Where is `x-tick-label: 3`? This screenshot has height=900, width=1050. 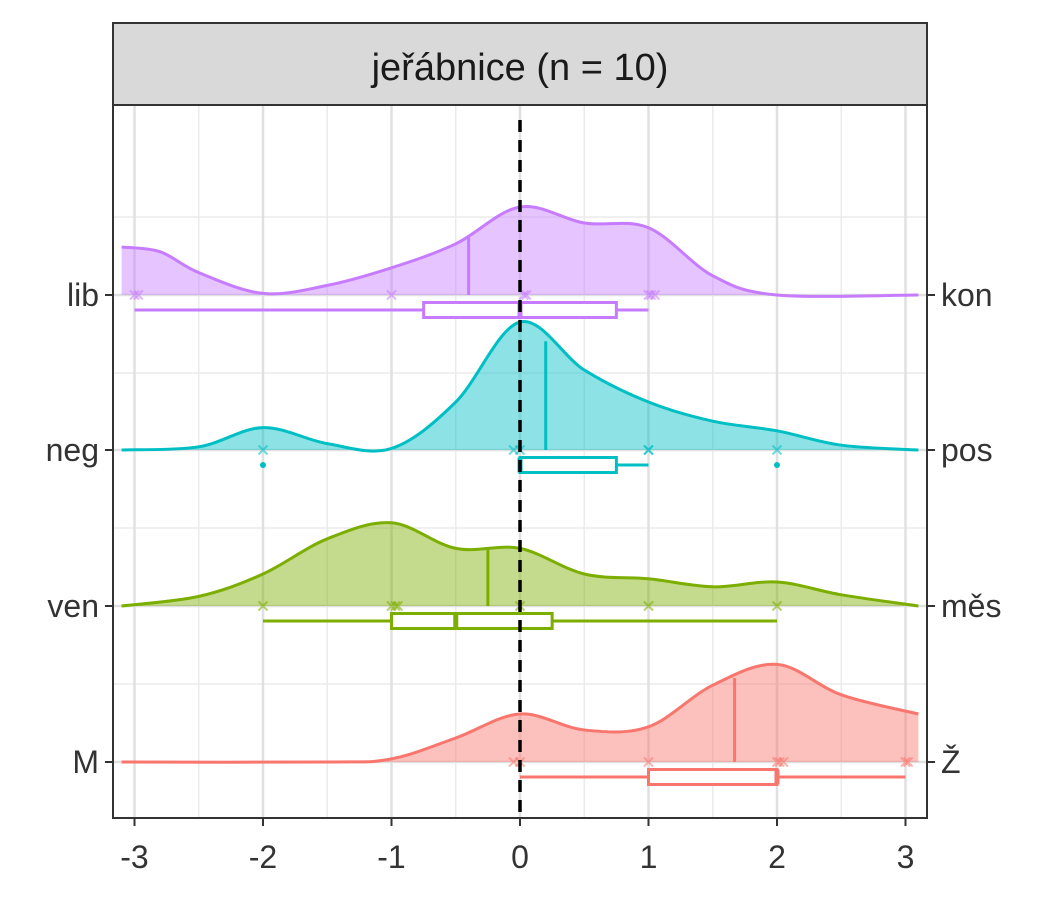
x-tick-label: 3 is located at coordinates (906, 857).